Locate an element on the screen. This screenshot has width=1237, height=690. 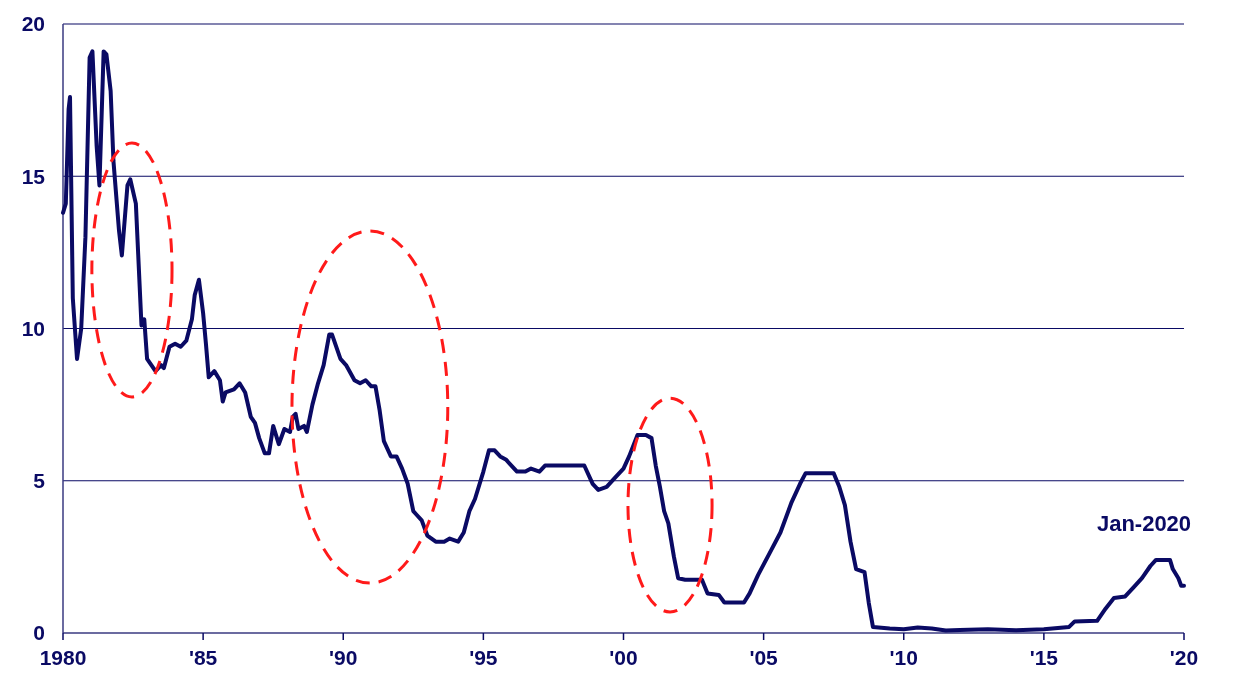
x-tick-label: '85 is located at coordinates (203, 657).